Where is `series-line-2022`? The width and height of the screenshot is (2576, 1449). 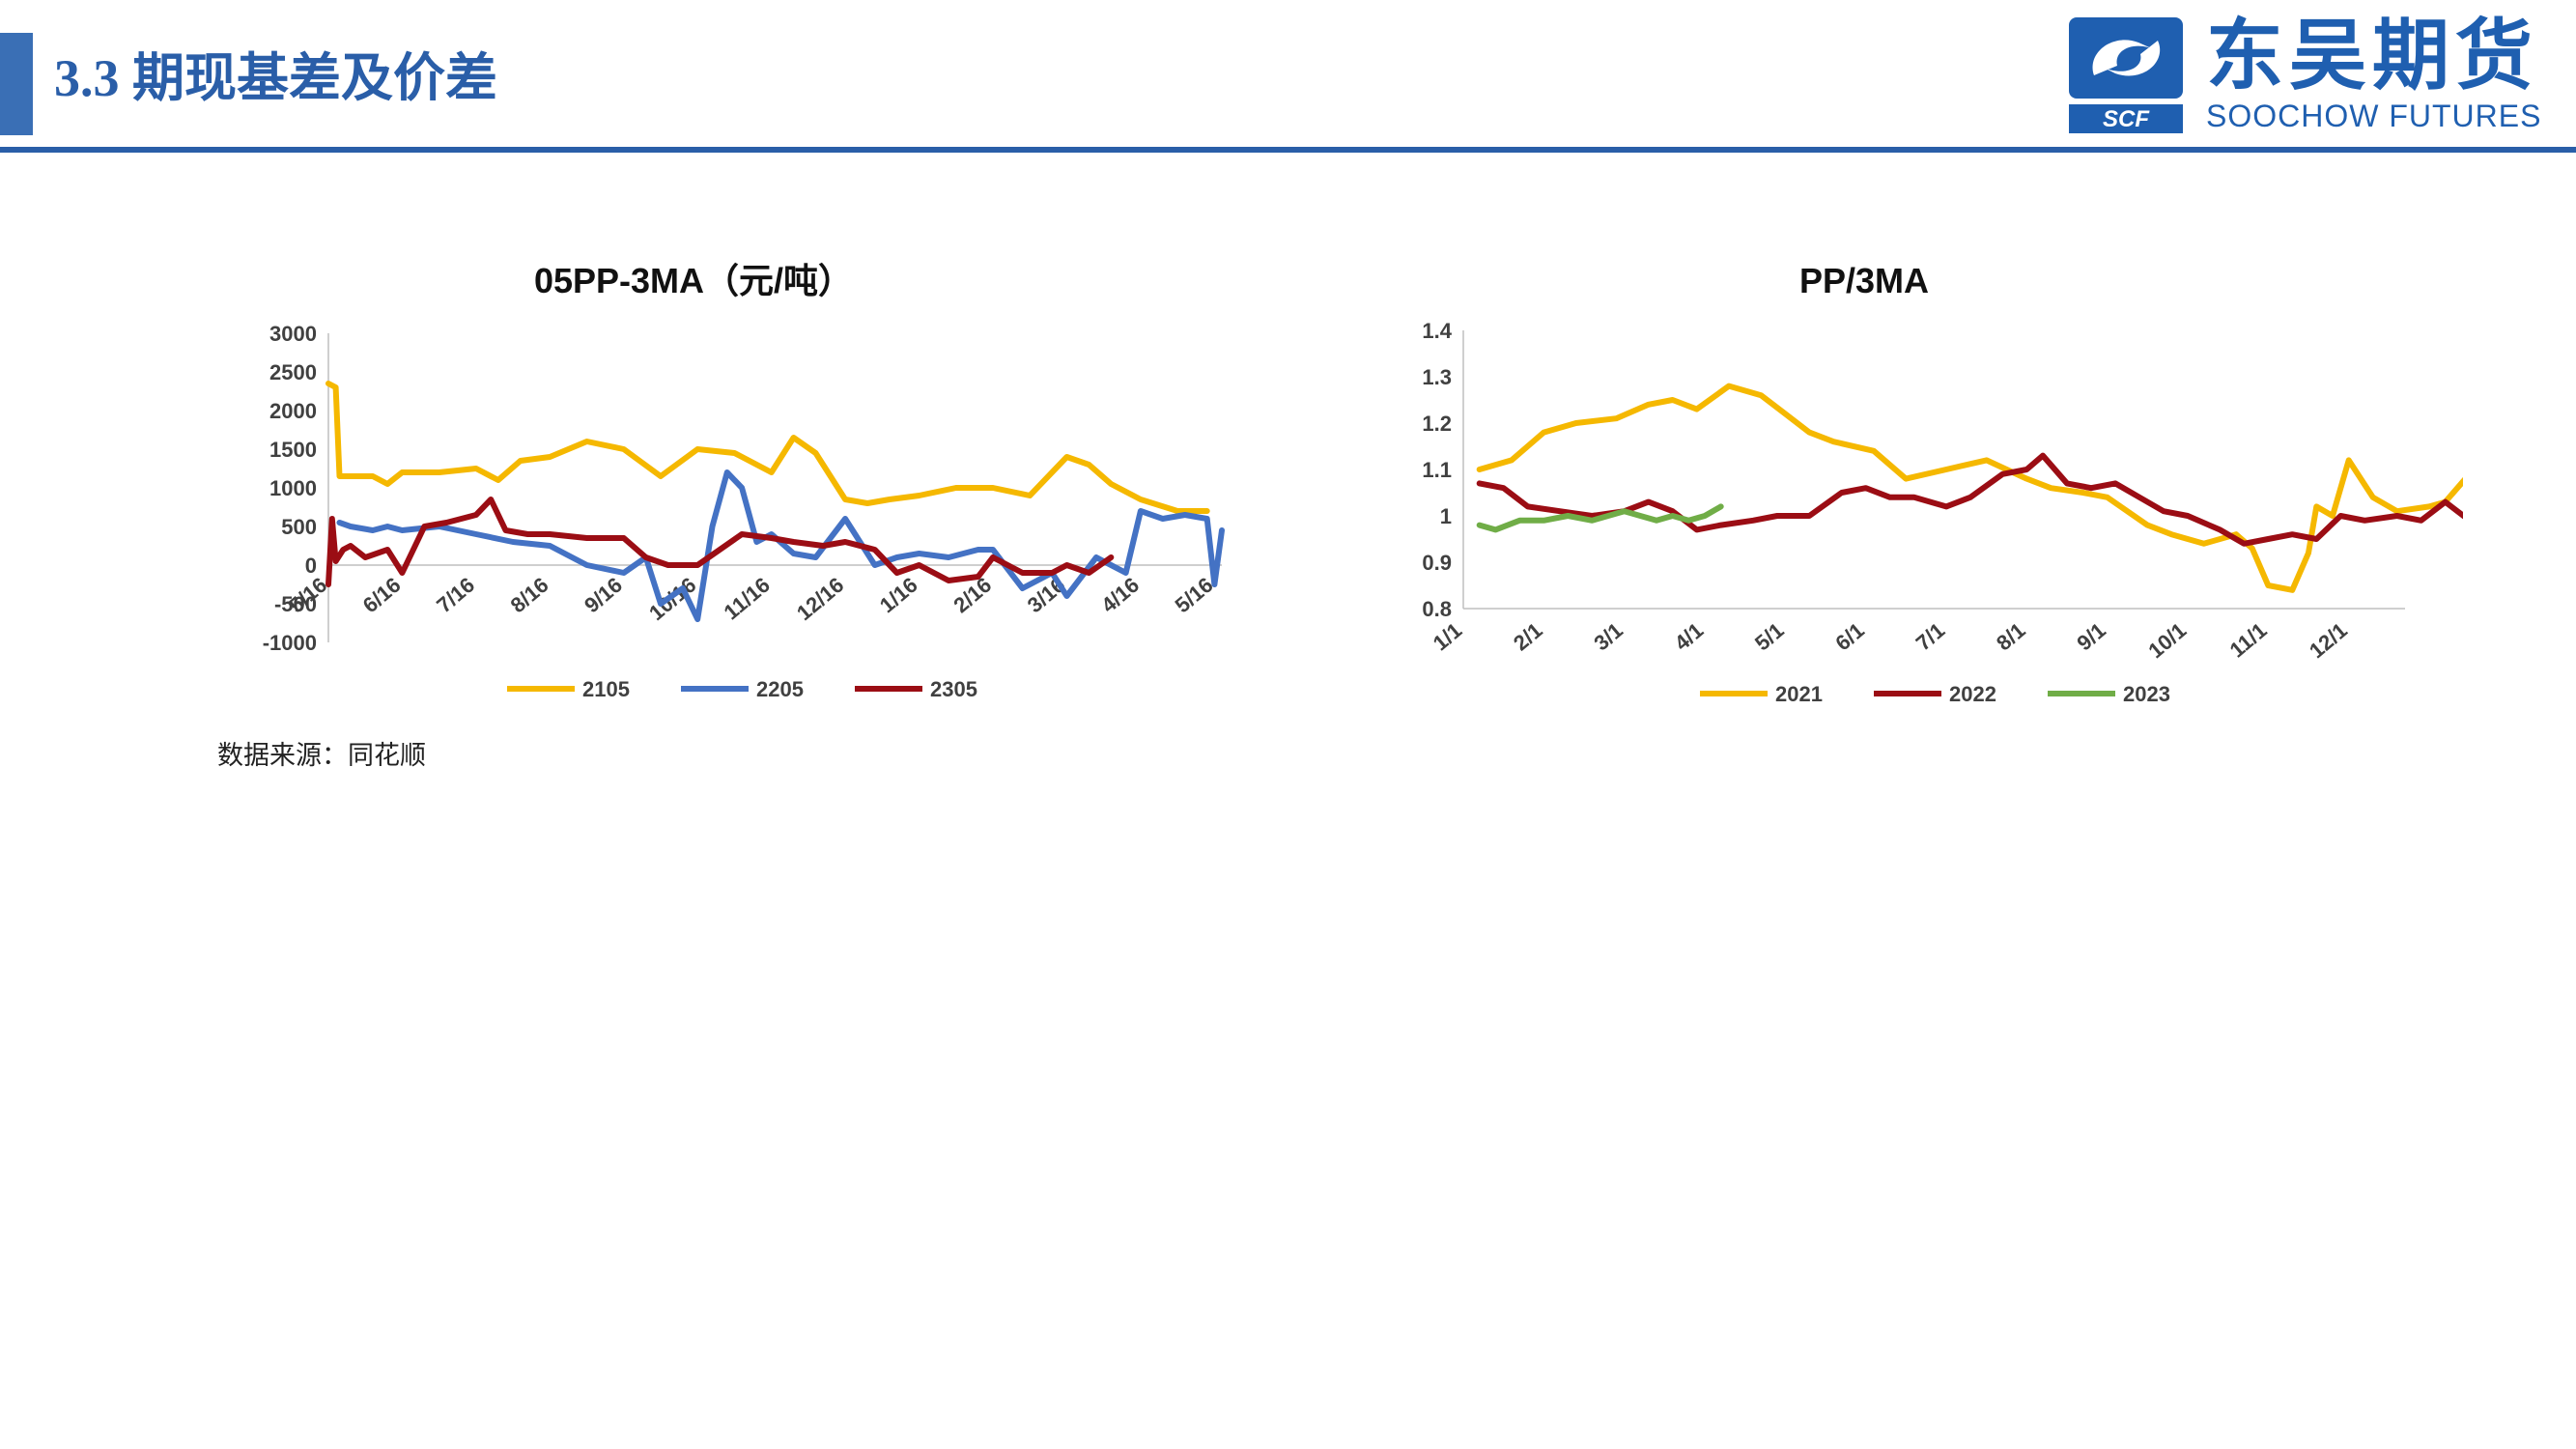
series-line-2022 is located at coordinates (1974, 499).